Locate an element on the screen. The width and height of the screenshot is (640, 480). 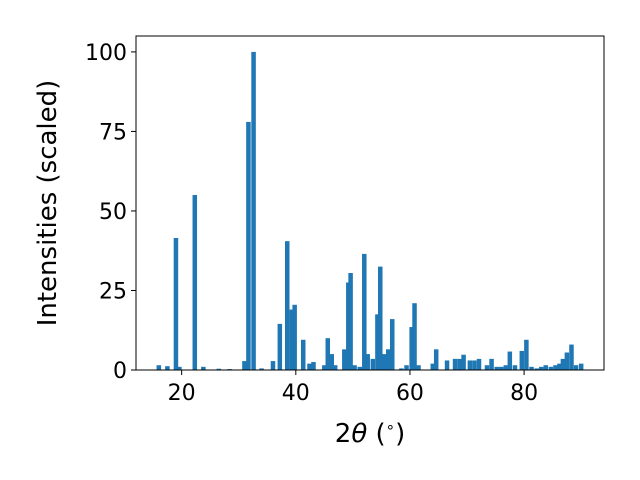
y-axis-label: Intensities (scaled) is located at coordinates (48, 203).